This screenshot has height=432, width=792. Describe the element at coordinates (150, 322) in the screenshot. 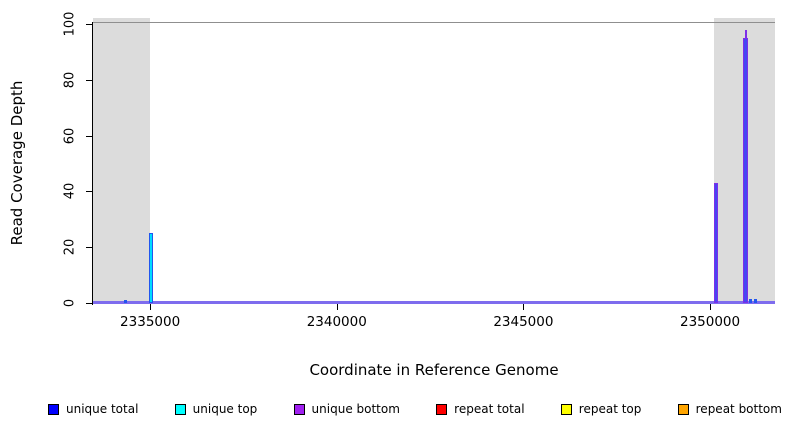

I see `x-axis-tick-label: 2335000` at that location.